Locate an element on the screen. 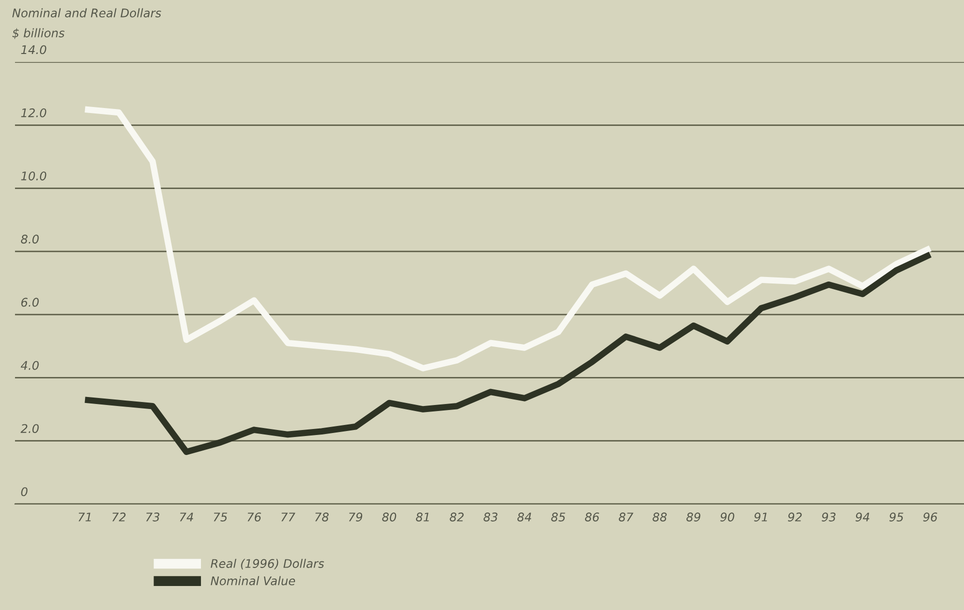  x-tick-label: 94 is located at coordinates (863, 517).